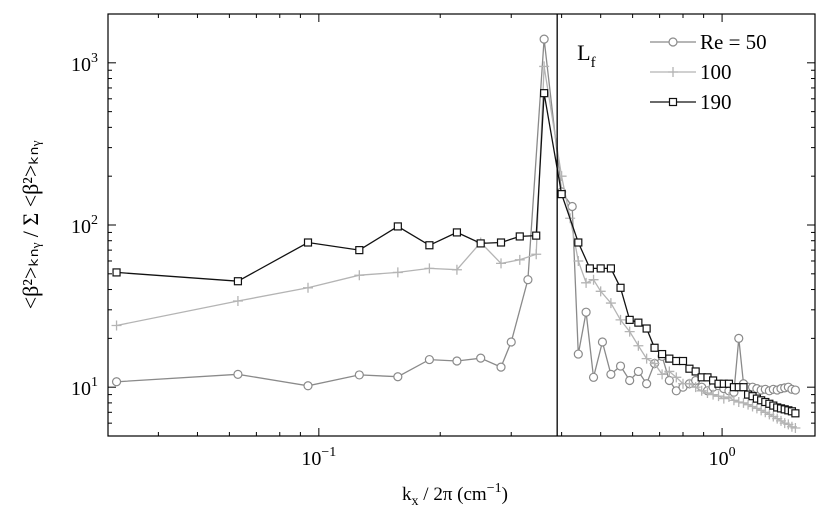 The height and width of the screenshot is (514, 830). Describe the element at coordinates (722, 457) in the screenshot. I see `x-tick-label: 10⁰` at that location.